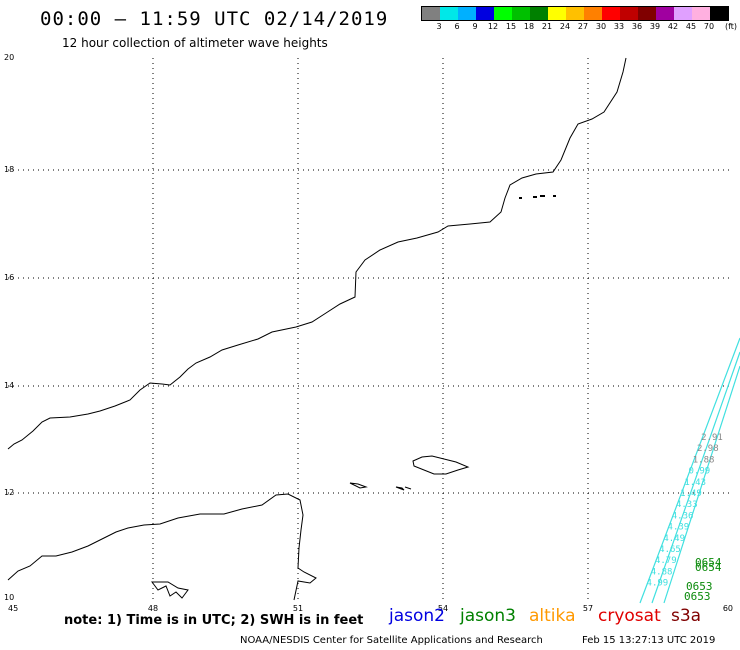 The image size is (740, 650). Describe the element at coordinates (666, 561) in the screenshot. I see `swh-value-label: 4.79` at that location.